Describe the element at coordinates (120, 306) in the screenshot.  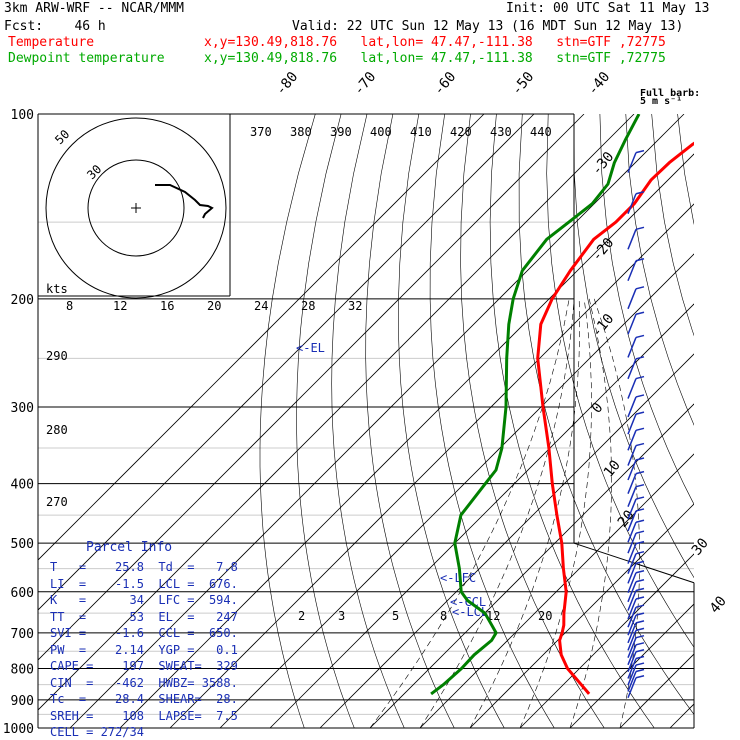
I see `hodo-axis-label: 12` at that location.